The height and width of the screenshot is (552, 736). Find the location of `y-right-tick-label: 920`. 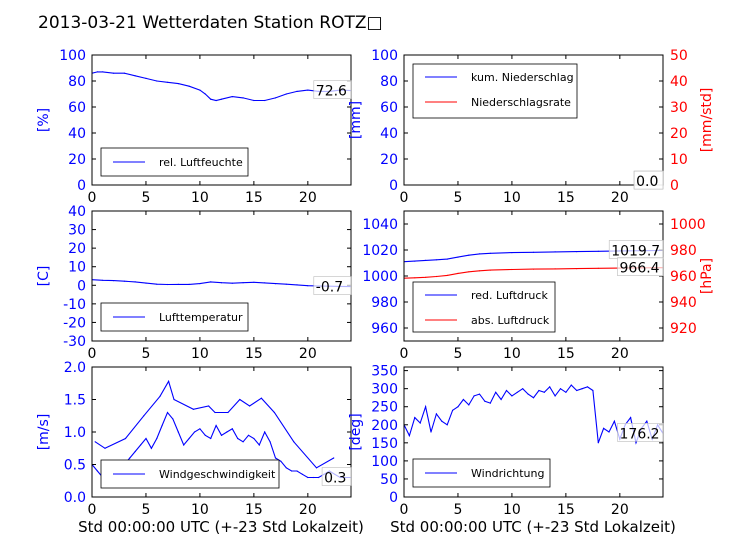

y-right-tick-label: 920 is located at coordinates (683, 329).